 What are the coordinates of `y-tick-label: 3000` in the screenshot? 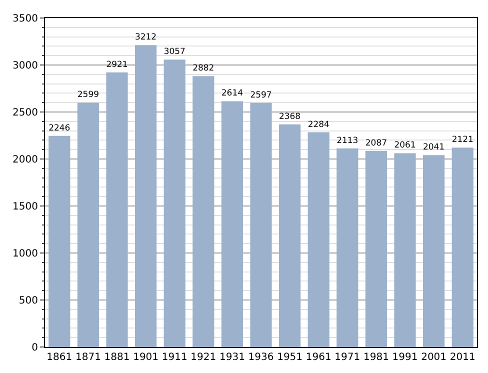 It's located at (25, 66).